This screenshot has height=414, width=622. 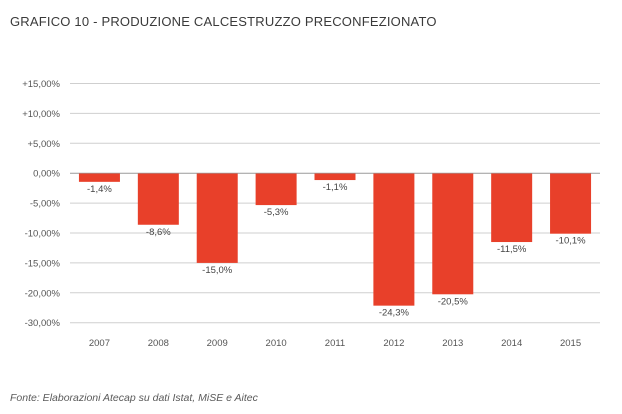 What do you see at coordinates (217, 343) in the screenshot?
I see `x-tick-label: 2009` at bounding box center [217, 343].